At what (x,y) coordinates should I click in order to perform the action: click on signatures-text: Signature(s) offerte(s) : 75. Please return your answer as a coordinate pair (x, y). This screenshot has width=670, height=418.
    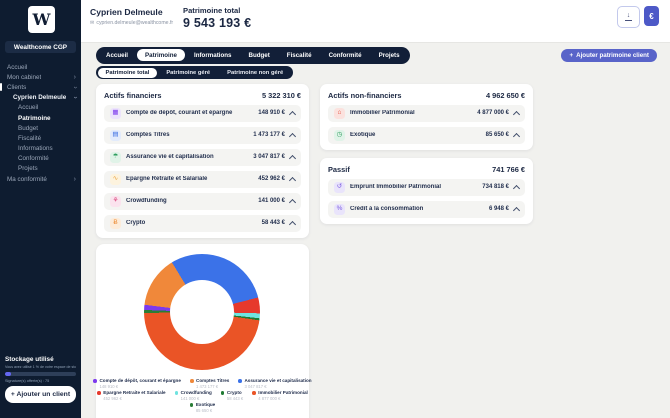
    Looking at the image, I should click on (27, 380).